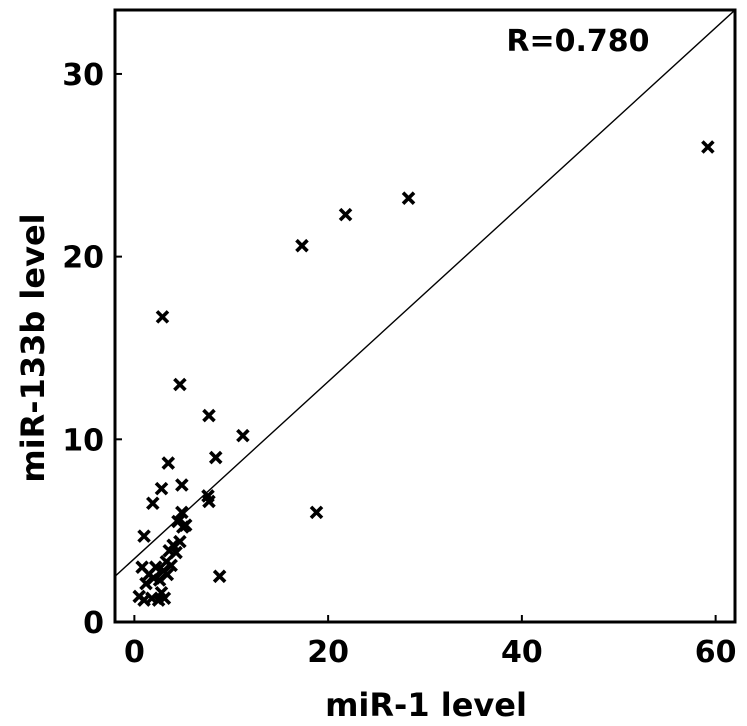  What do you see at coordinates (83, 75) in the screenshot?
I see `y-tick-label: 30` at bounding box center [83, 75].